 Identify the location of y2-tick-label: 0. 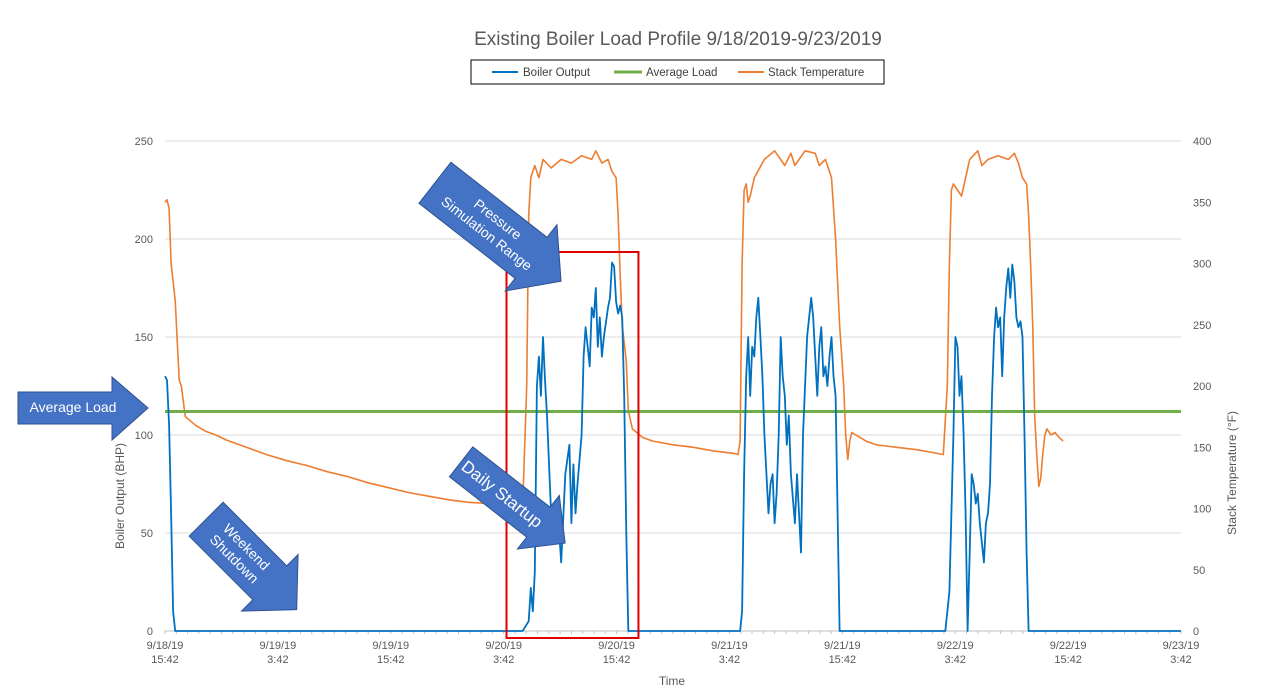
(1196, 632).